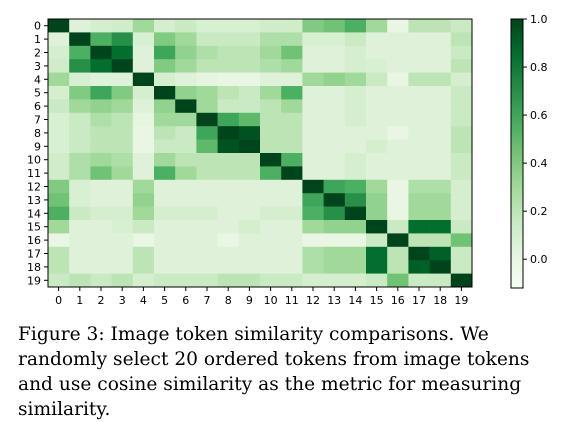  Describe the element at coordinates (101, 300) in the screenshot. I see `x-tick-label: 2` at that location.